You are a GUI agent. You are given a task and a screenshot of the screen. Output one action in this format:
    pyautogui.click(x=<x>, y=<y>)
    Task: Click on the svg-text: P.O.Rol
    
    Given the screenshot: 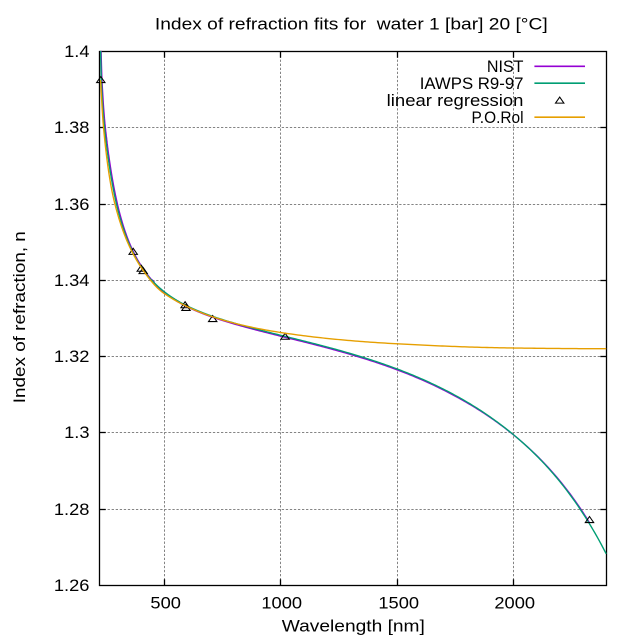 What is the action you would take?
    pyautogui.click(x=498, y=117)
    